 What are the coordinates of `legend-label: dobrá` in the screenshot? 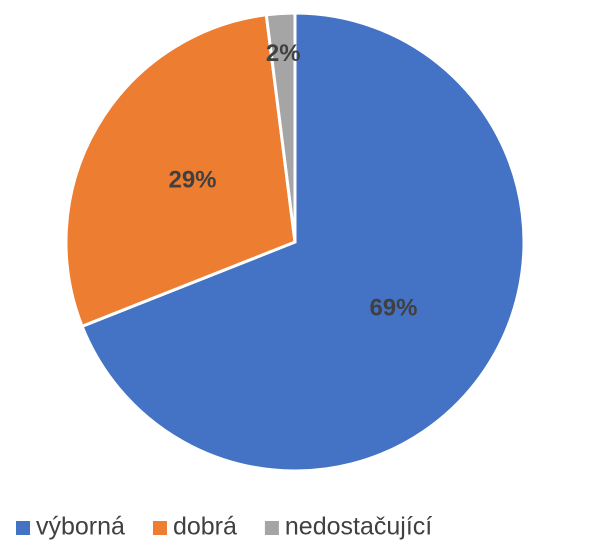 It's located at (205, 527).